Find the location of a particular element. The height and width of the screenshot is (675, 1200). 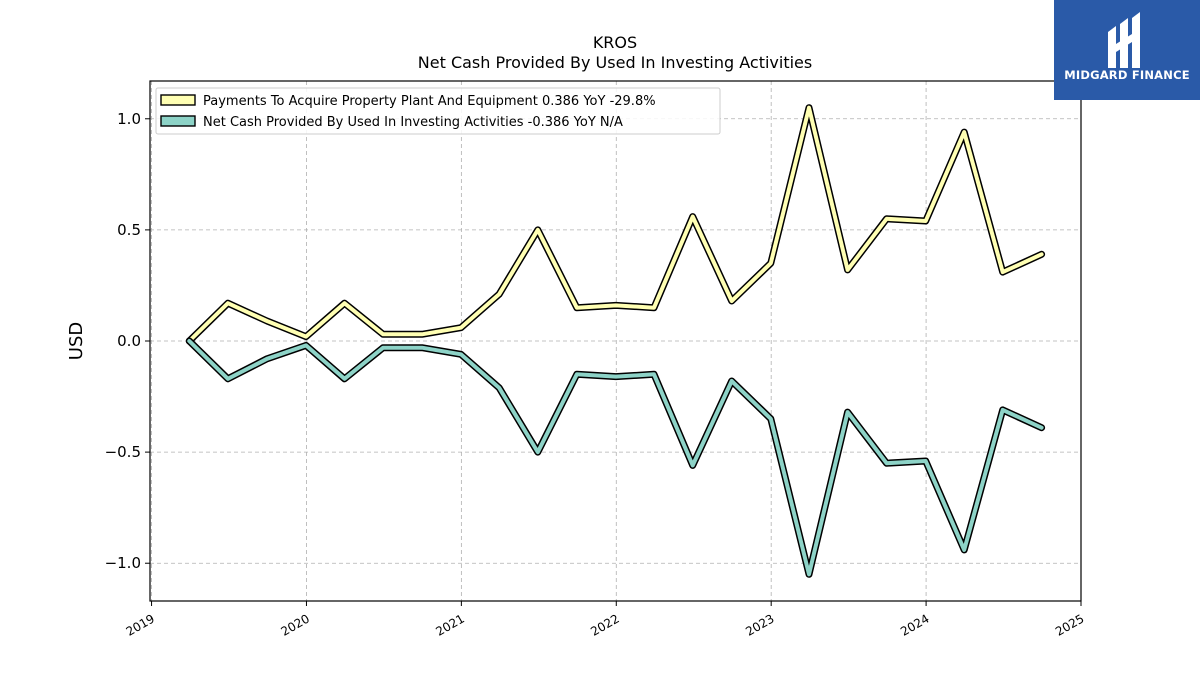

x-tick-label: 2019 is located at coordinates (140, 624).